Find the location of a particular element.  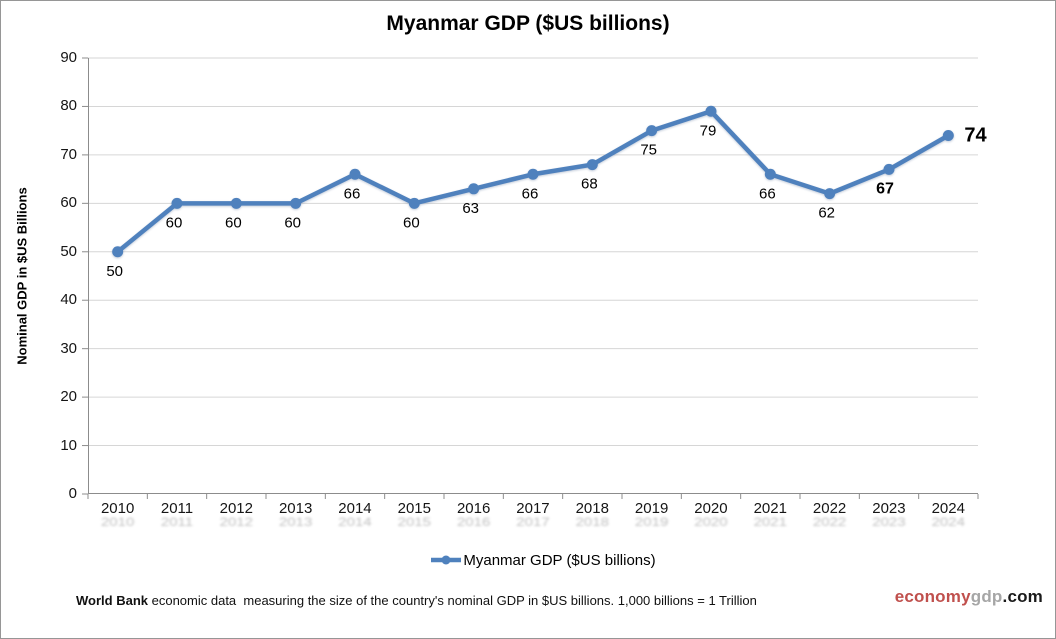

data-point-2013 is located at coordinates (296, 203).